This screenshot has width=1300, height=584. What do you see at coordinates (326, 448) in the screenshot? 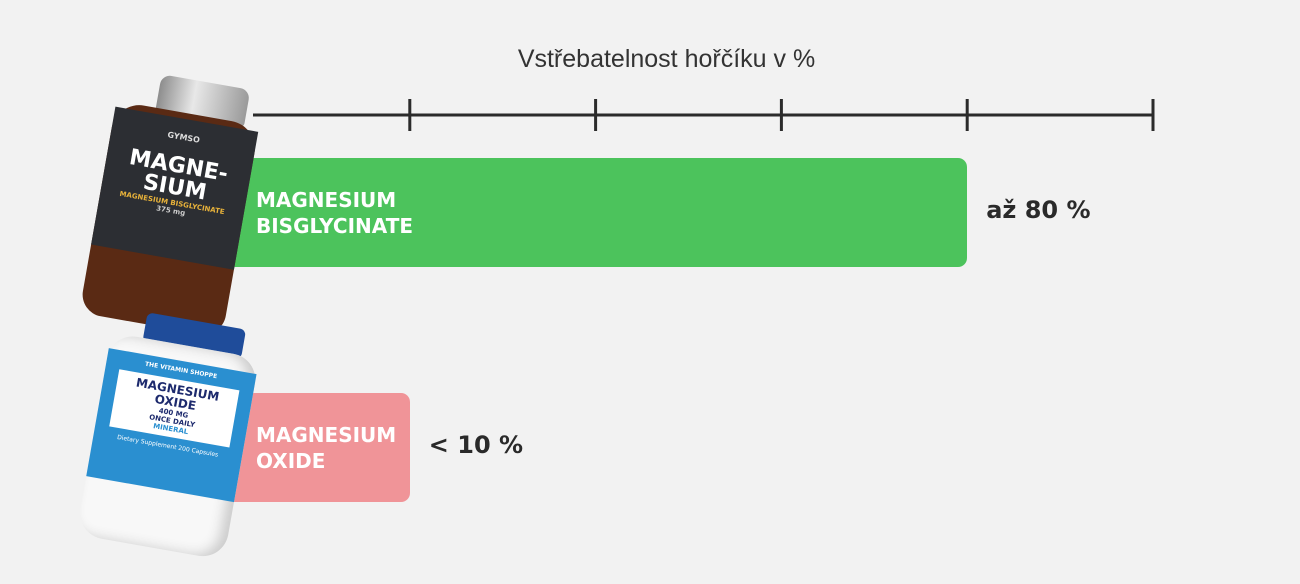
I see `bar-category-label: MAGNESIUM OXIDE` at bounding box center [326, 448].